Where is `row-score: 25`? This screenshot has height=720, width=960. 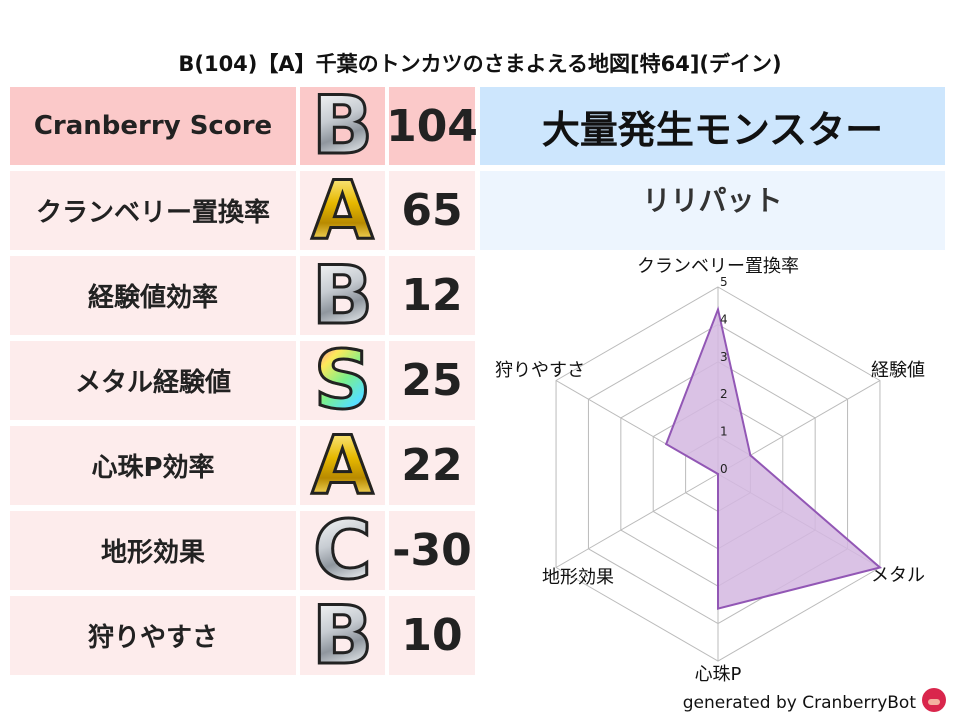
row-score: 25 is located at coordinates (432, 380).